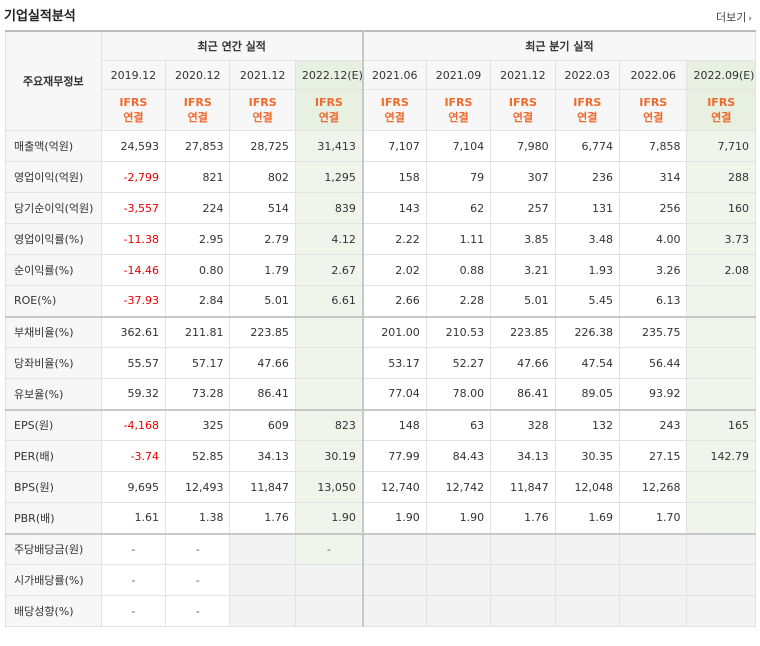 This screenshot has height=646, width=760. Describe the element at coordinates (523, 394) in the screenshot. I see `table-cell: 86.41` at that location.